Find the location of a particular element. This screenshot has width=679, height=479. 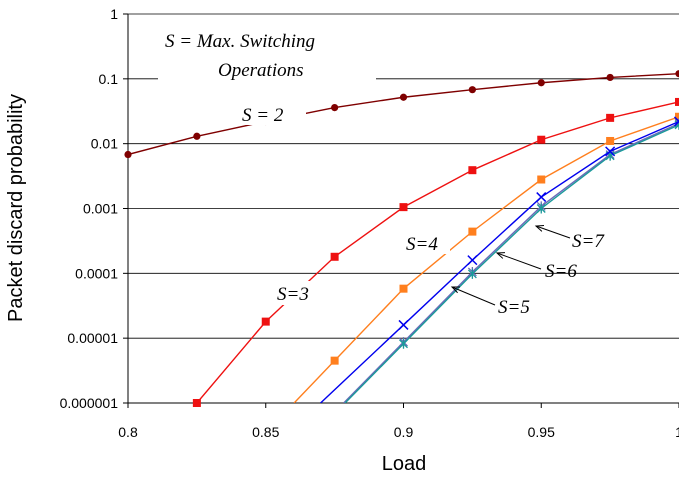

note-line-2: Operations is located at coordinates (261, 70).